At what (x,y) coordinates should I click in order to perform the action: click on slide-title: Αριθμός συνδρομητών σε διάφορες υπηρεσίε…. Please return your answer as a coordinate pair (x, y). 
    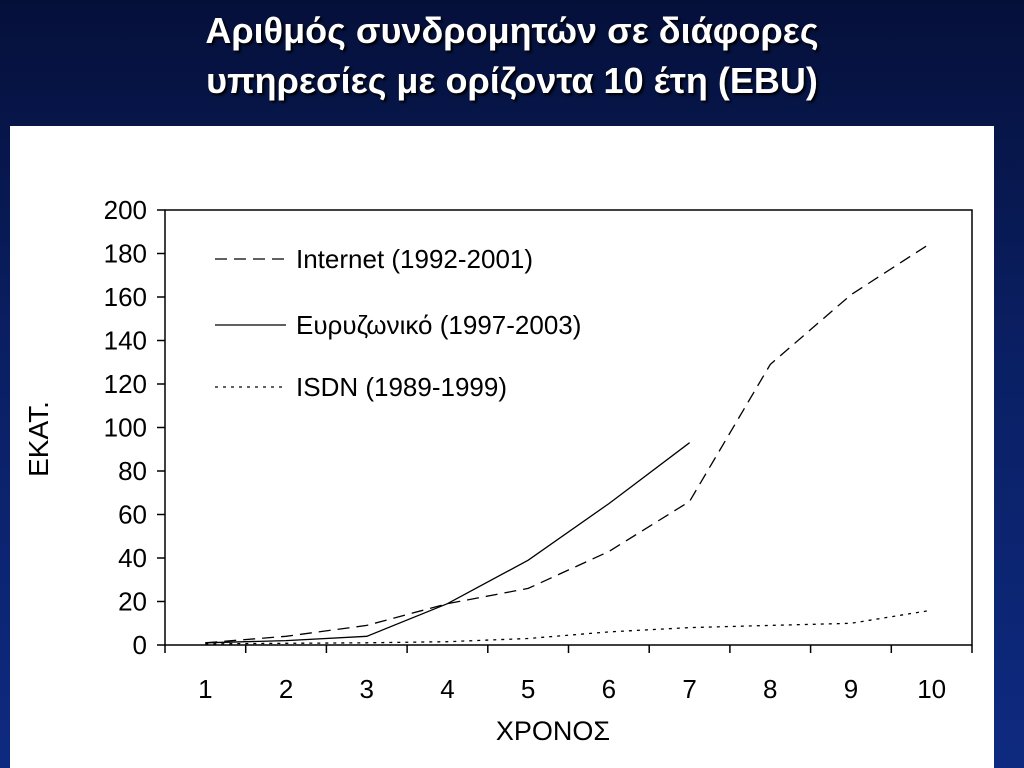
    Looking at the image, I should click on (512, 56).